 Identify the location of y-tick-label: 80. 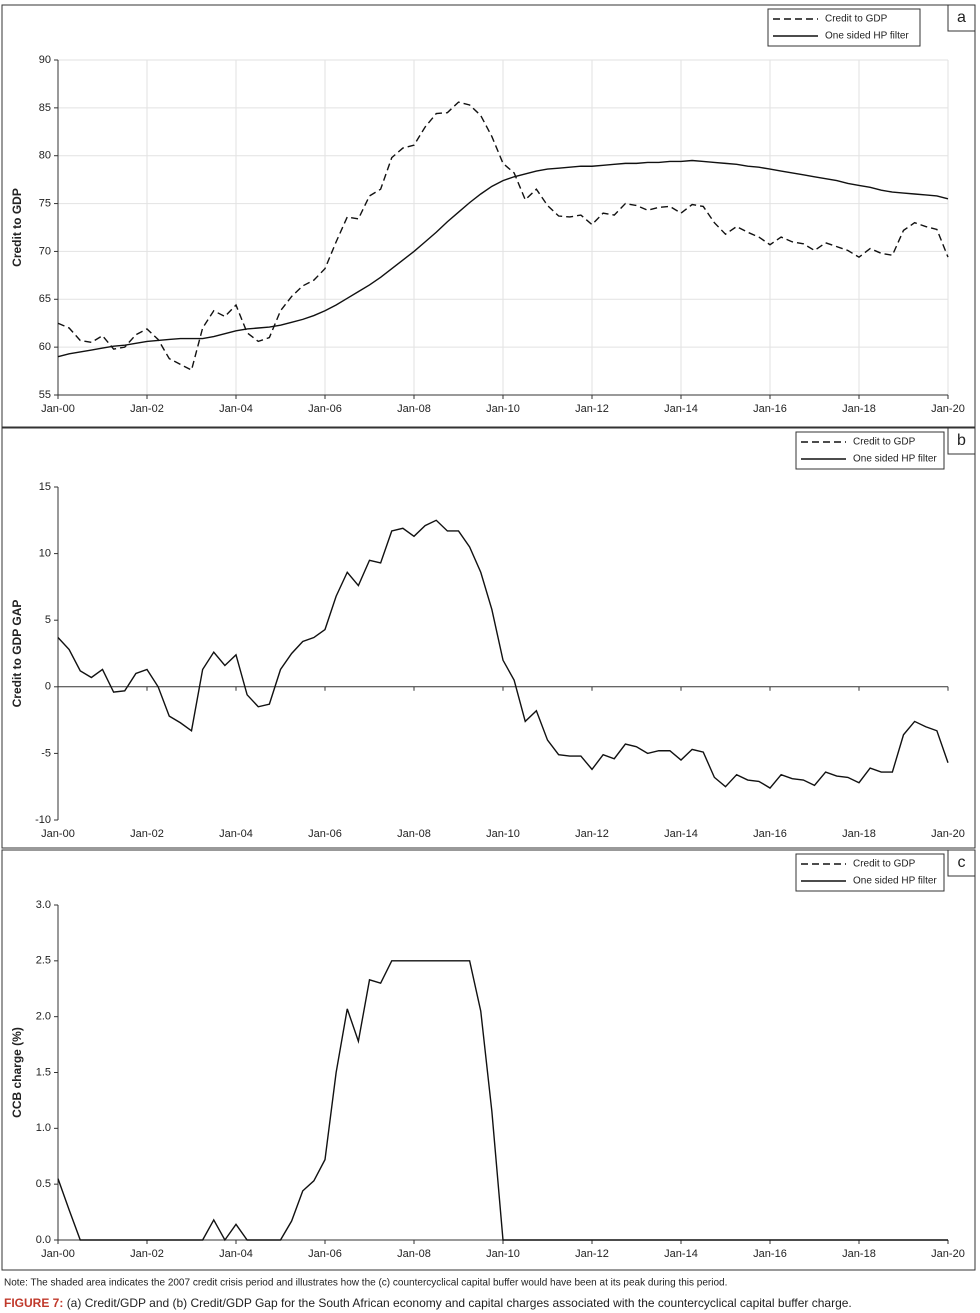
(45, 156).